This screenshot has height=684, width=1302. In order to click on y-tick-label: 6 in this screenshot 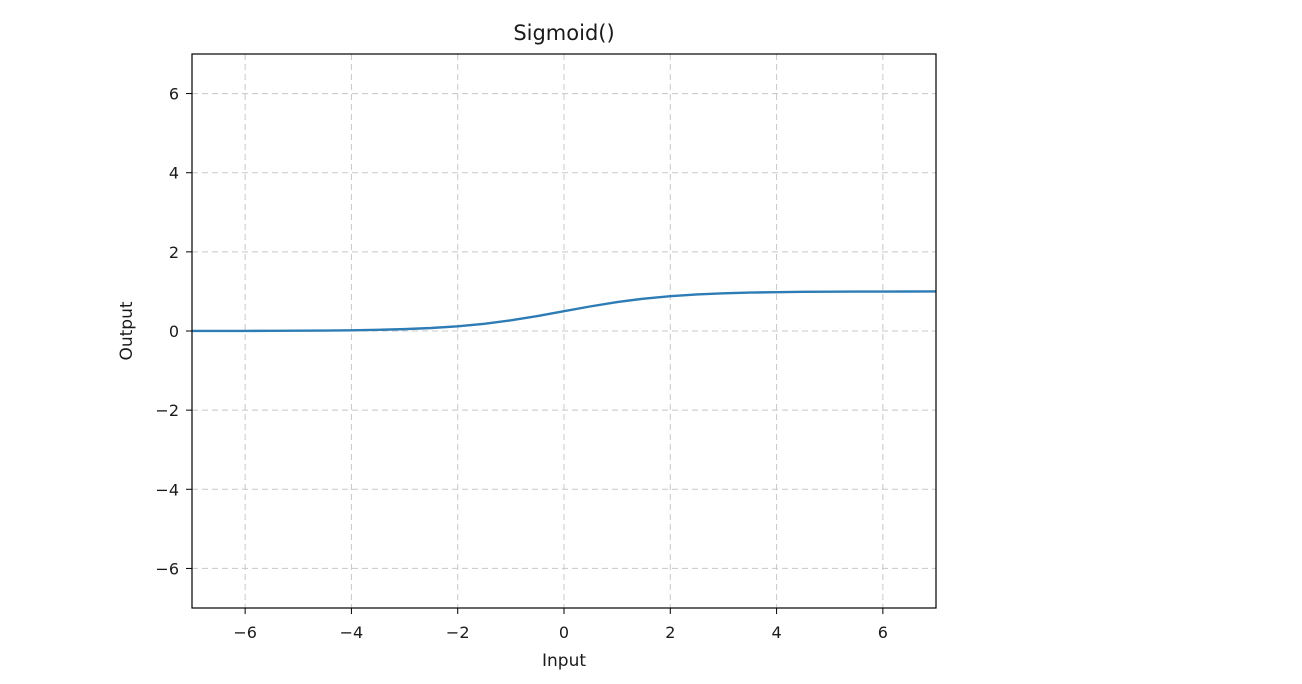, I will do `click(174, 94)`.